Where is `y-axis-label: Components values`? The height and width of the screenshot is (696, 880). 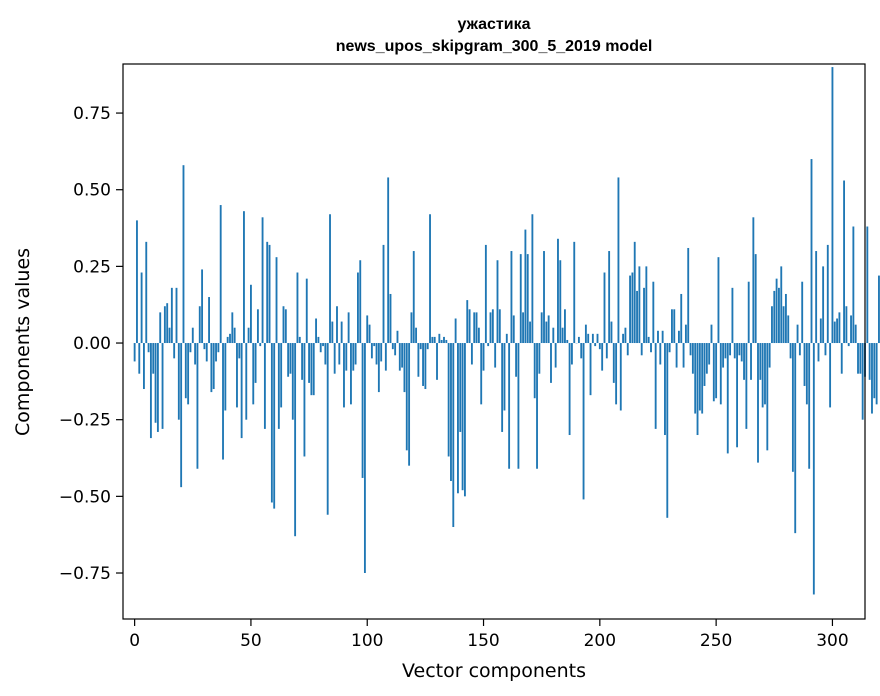 y-axis-label: Components values is located at coordinates (23, 342).